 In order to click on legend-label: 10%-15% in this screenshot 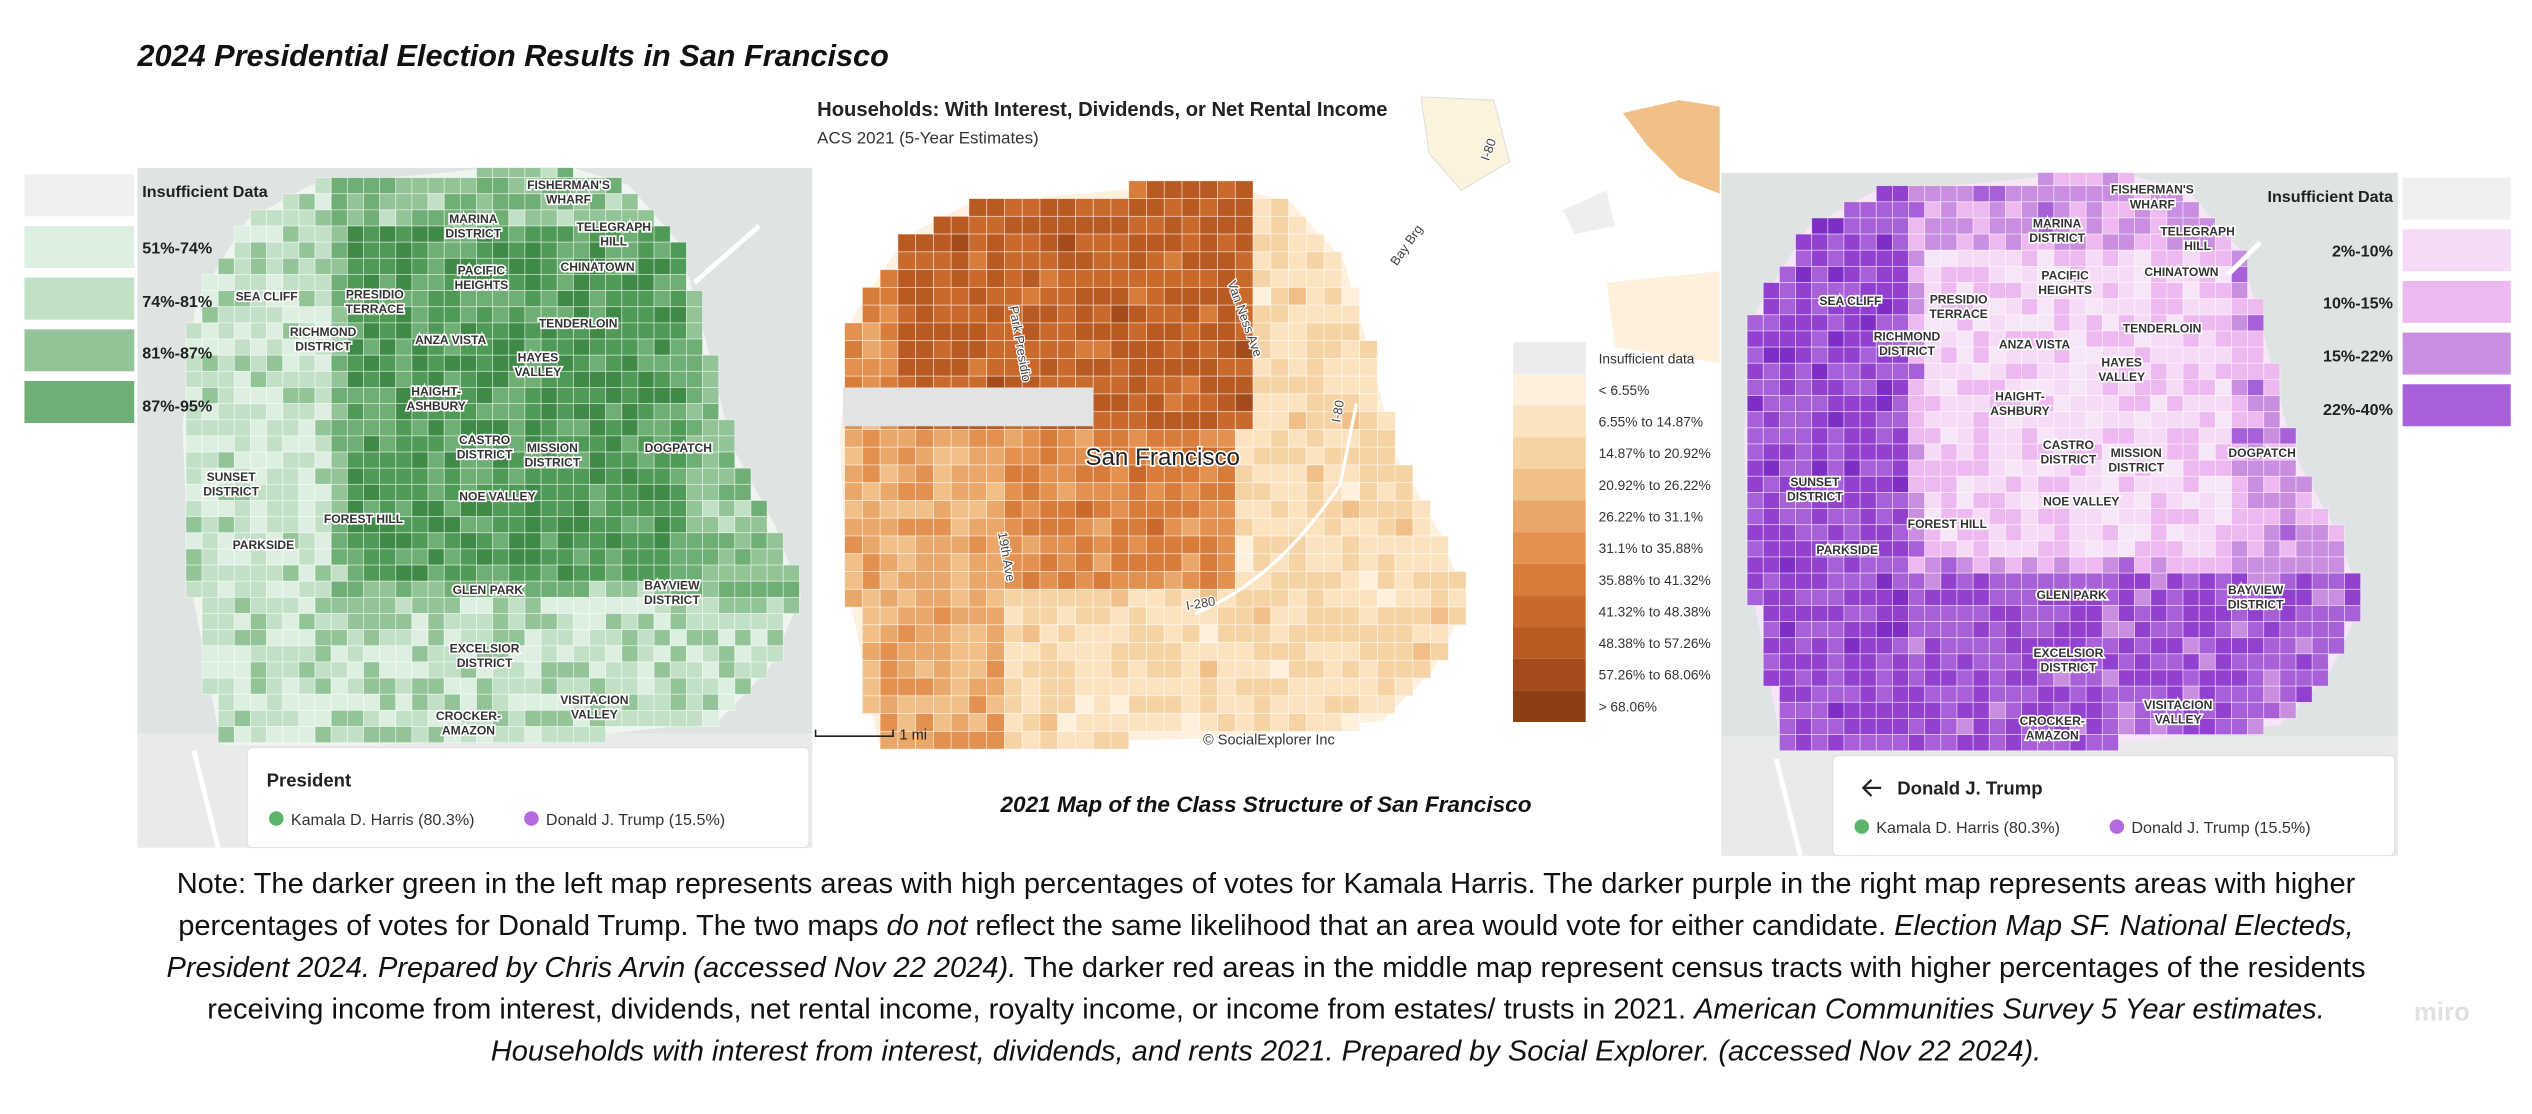, I will do `click(2358, 303)`.